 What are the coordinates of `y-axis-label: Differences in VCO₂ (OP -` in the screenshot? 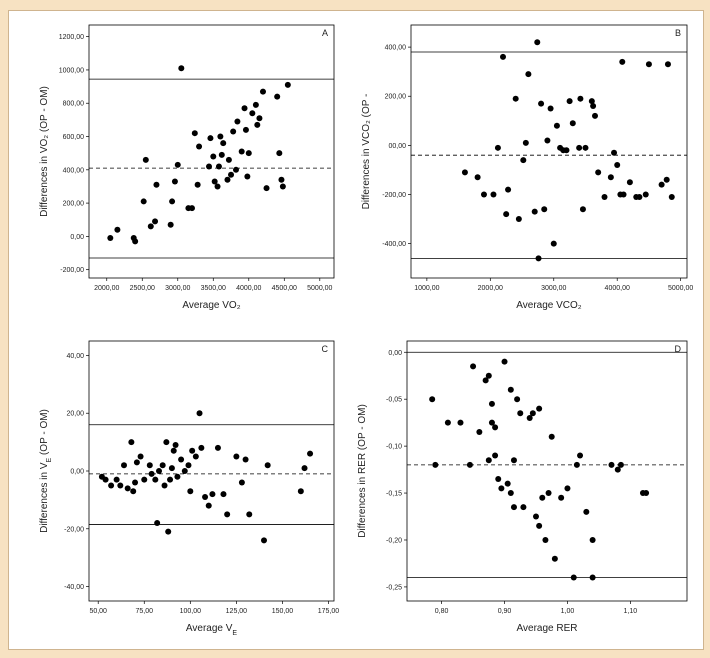 It's located at (366, 152).